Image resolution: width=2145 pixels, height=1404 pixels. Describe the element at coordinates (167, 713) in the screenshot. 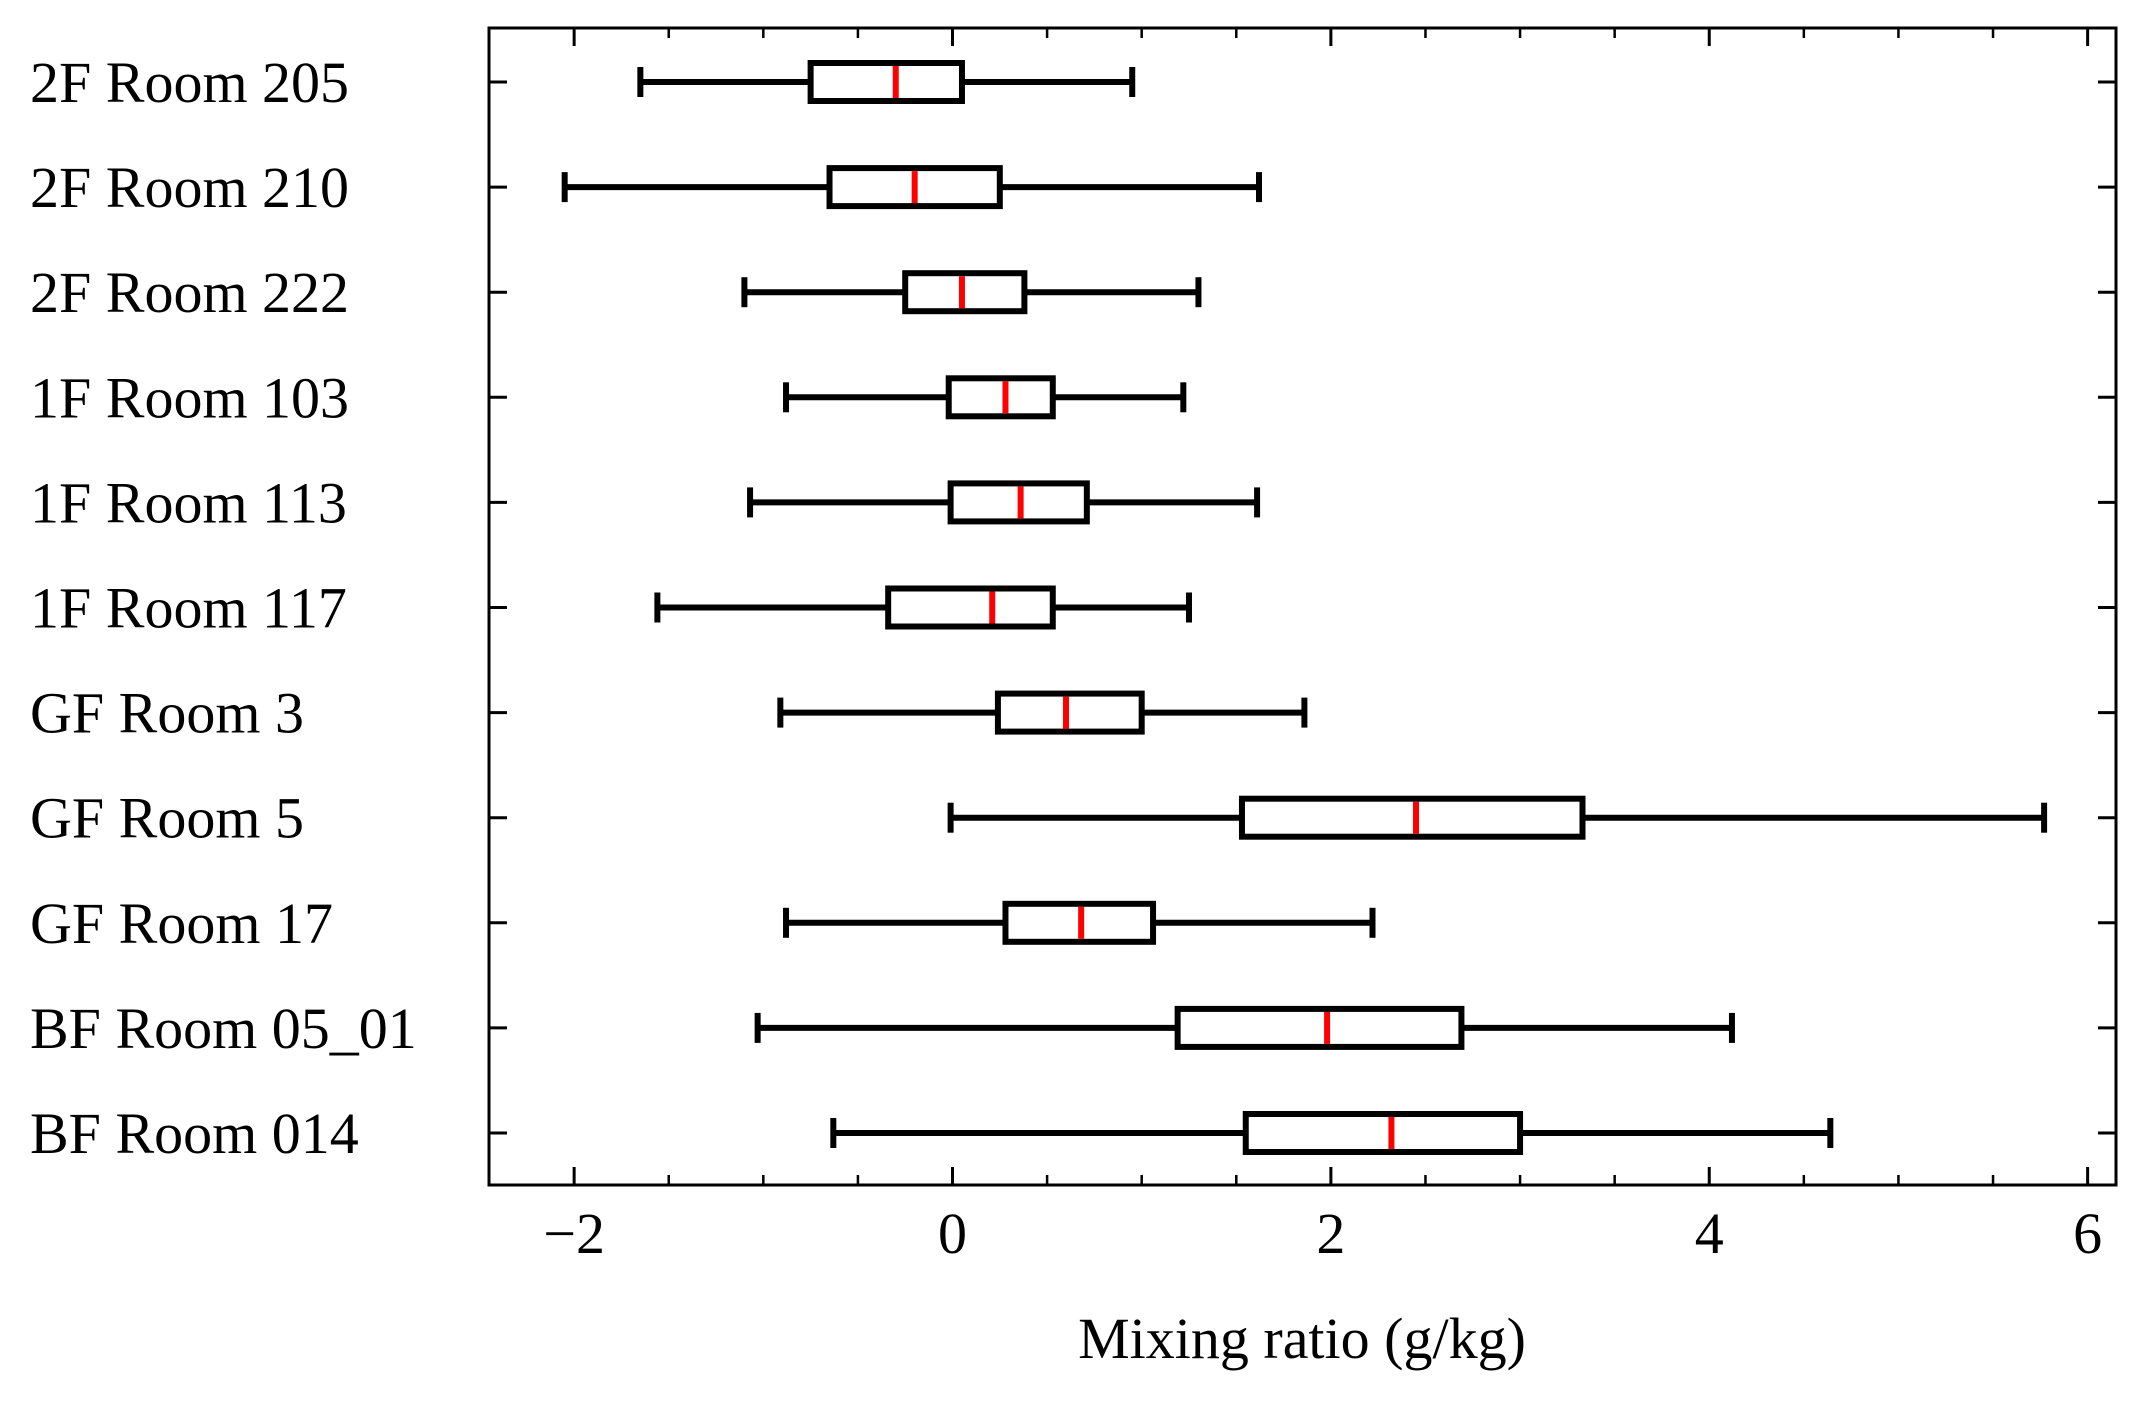

I see `y-tick-label: GF Room 3` at that location.